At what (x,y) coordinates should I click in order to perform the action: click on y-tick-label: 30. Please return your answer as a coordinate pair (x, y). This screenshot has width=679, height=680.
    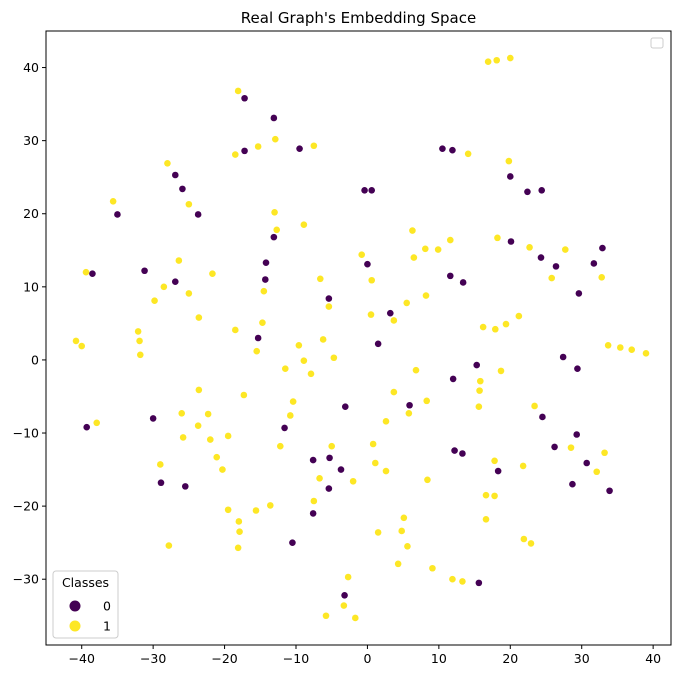
    Looking at the image, I should click on (31, 140).